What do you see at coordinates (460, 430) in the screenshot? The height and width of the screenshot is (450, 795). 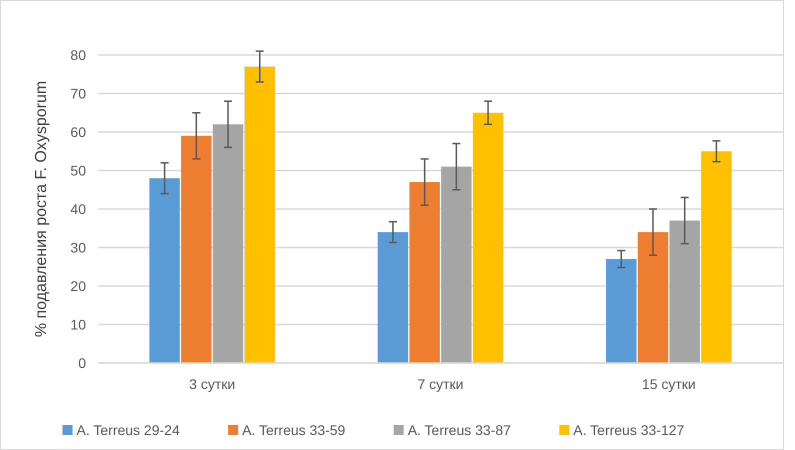 I see `legend-label: A. Terreus 33-87` at bounding box center [460, 430].